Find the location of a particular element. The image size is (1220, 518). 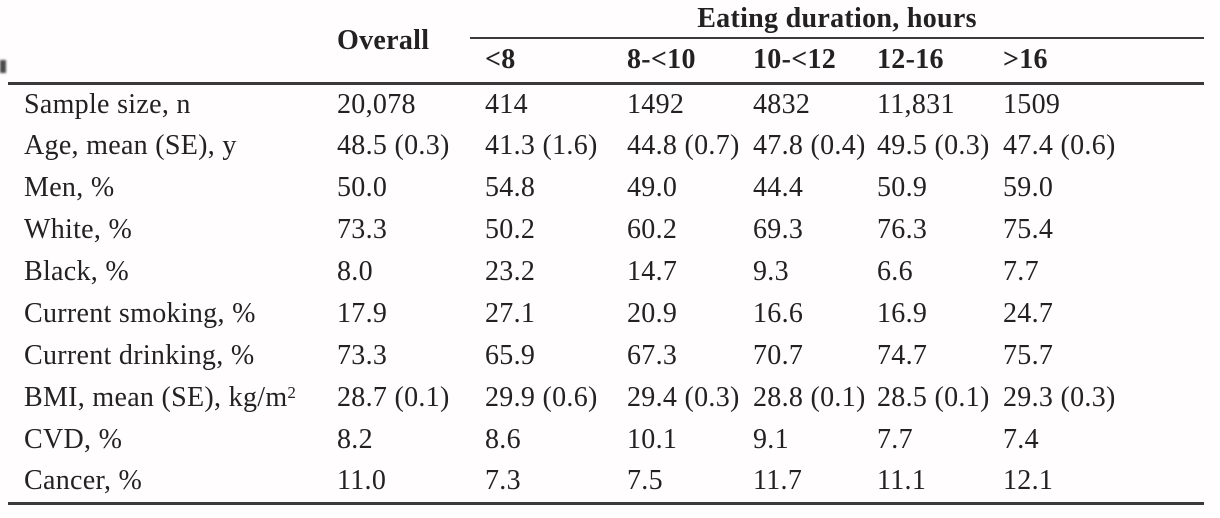

cell-12-16: 6.6 is located at coordinates (895, 271).